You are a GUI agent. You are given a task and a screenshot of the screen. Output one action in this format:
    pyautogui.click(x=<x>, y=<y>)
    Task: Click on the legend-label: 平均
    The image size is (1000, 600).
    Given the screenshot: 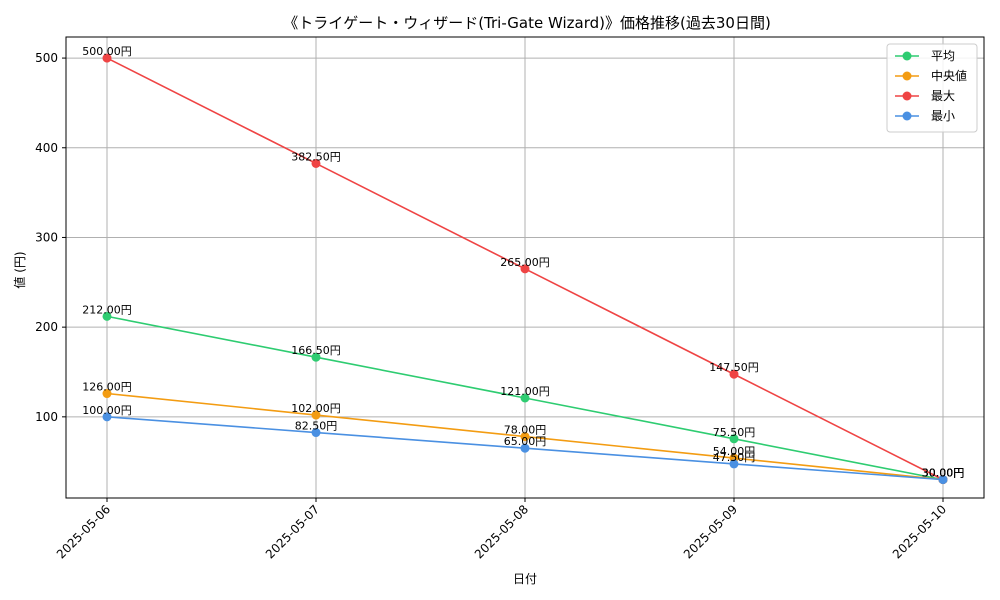 What is the action you would take?
    pyautogui.click(x=943, y=56)
    